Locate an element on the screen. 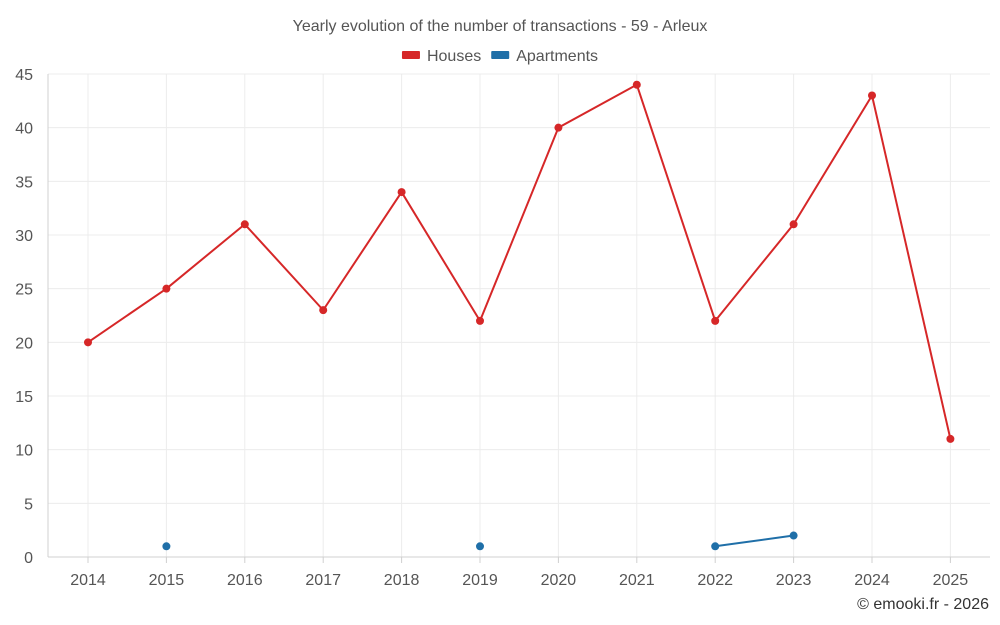 This screenshot has height=625, width=1000. x-tick-label: 2019 is located at coordinates (480, 580).